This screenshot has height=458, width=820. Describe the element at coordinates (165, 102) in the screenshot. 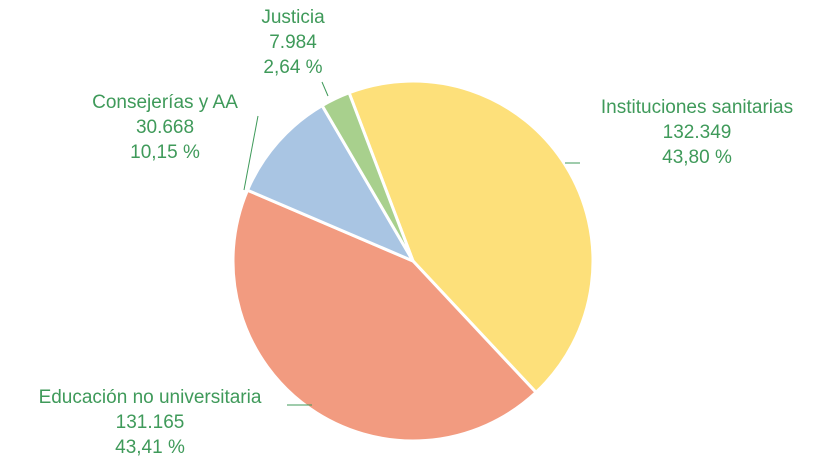

I see `data-label: Consejerías y AA` at that location.